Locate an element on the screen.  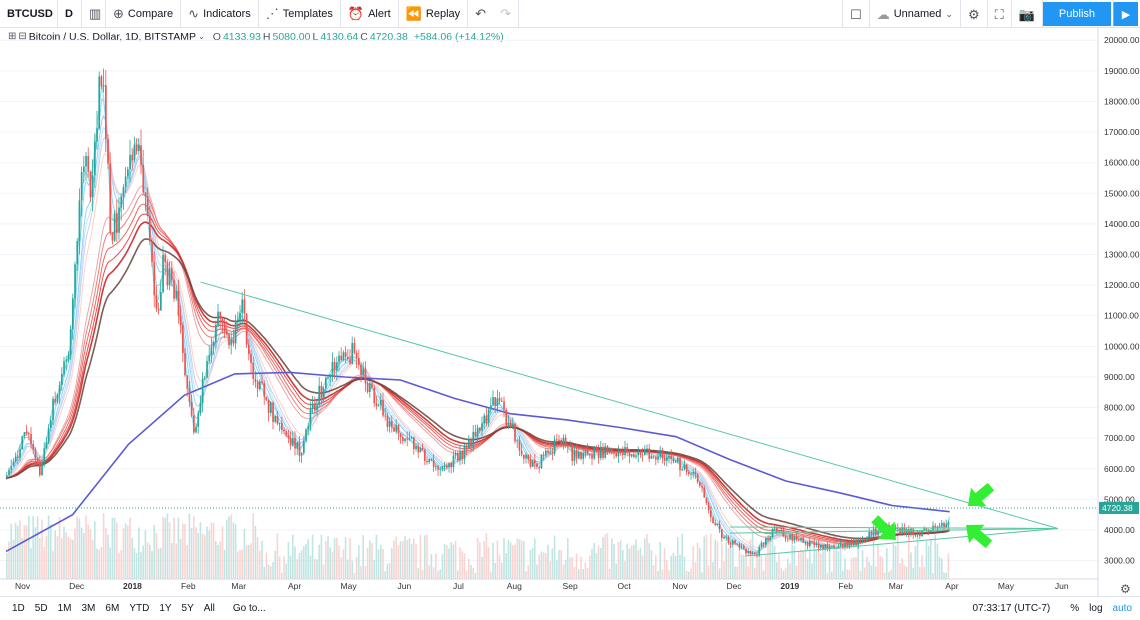
chevron-down-icon: ⌄ is located at coordinates (201, 36).